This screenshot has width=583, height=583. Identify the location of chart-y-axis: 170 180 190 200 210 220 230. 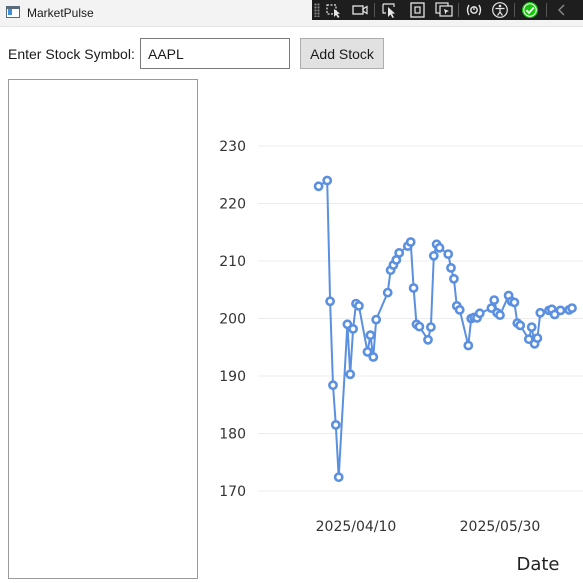
(232, 319).